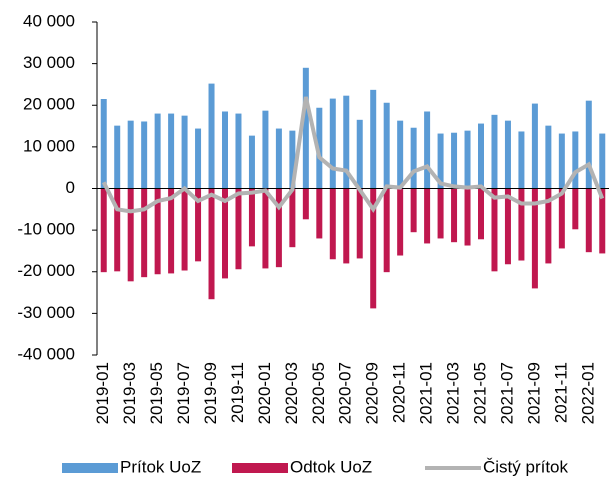 Image resolution: width=609 pixels, height=494 pixels. What do you see at coordinates (264, 393) in the screenshot?
I see `x-tick-label: 2020-01` at bounding box center [264, 393].